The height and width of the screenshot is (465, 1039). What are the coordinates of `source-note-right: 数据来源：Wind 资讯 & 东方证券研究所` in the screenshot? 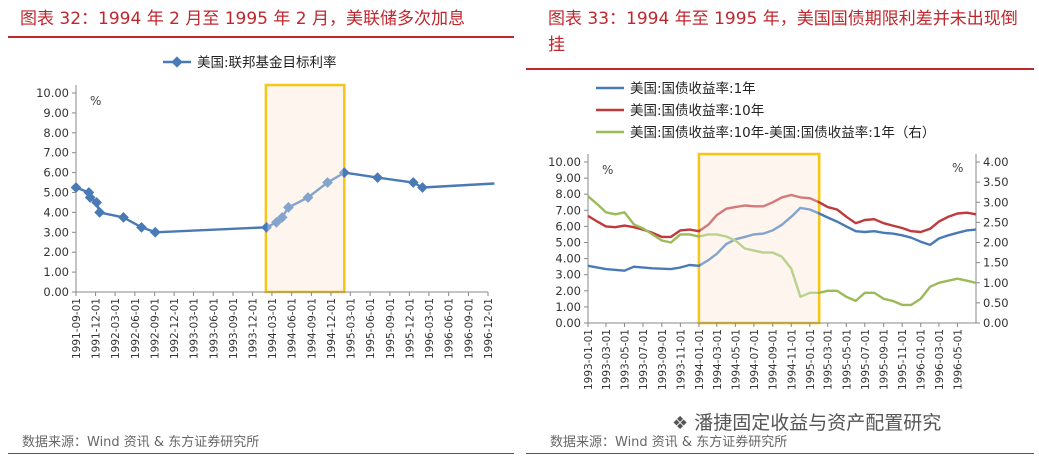 It's located at (669, 442).